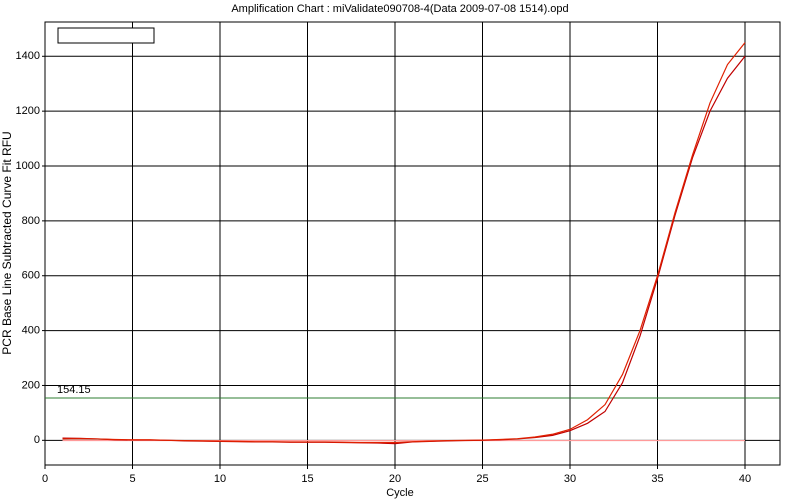  What do you see at coordinates (106, 35) in the screenshot?
I see `legend-box` at bounding box center [106, 35].